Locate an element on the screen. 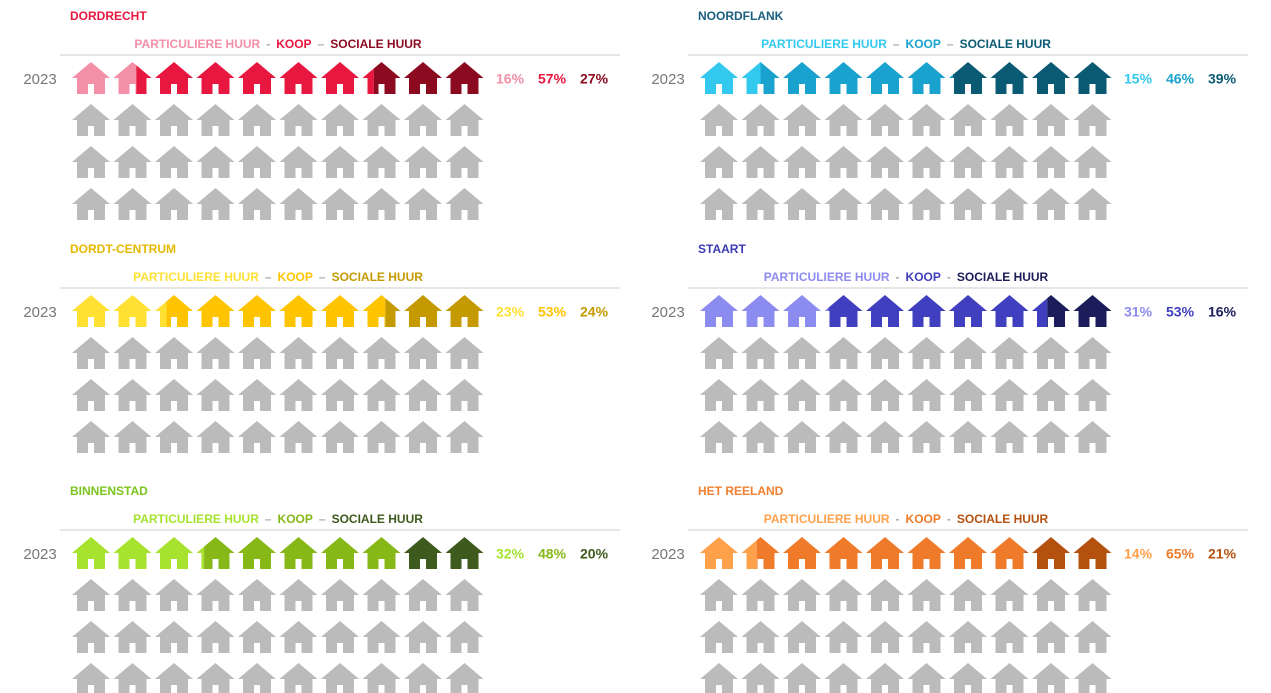 This screenshot has height=693, width=1271. value-label: 24% is located at coordinates (594, 312).